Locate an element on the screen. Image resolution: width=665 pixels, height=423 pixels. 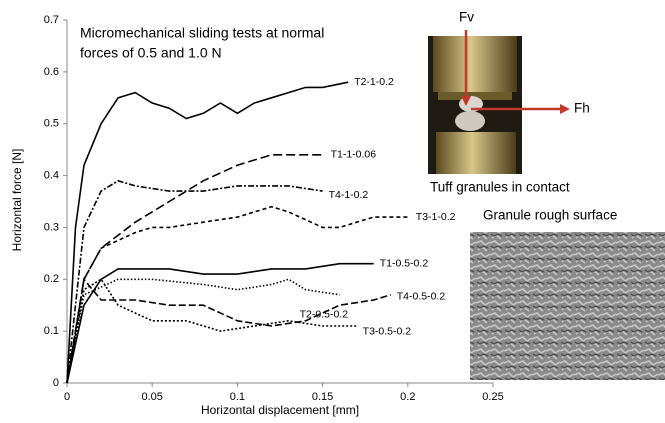
y-tick-label: 0.7 is located at coordinates (51, 20).